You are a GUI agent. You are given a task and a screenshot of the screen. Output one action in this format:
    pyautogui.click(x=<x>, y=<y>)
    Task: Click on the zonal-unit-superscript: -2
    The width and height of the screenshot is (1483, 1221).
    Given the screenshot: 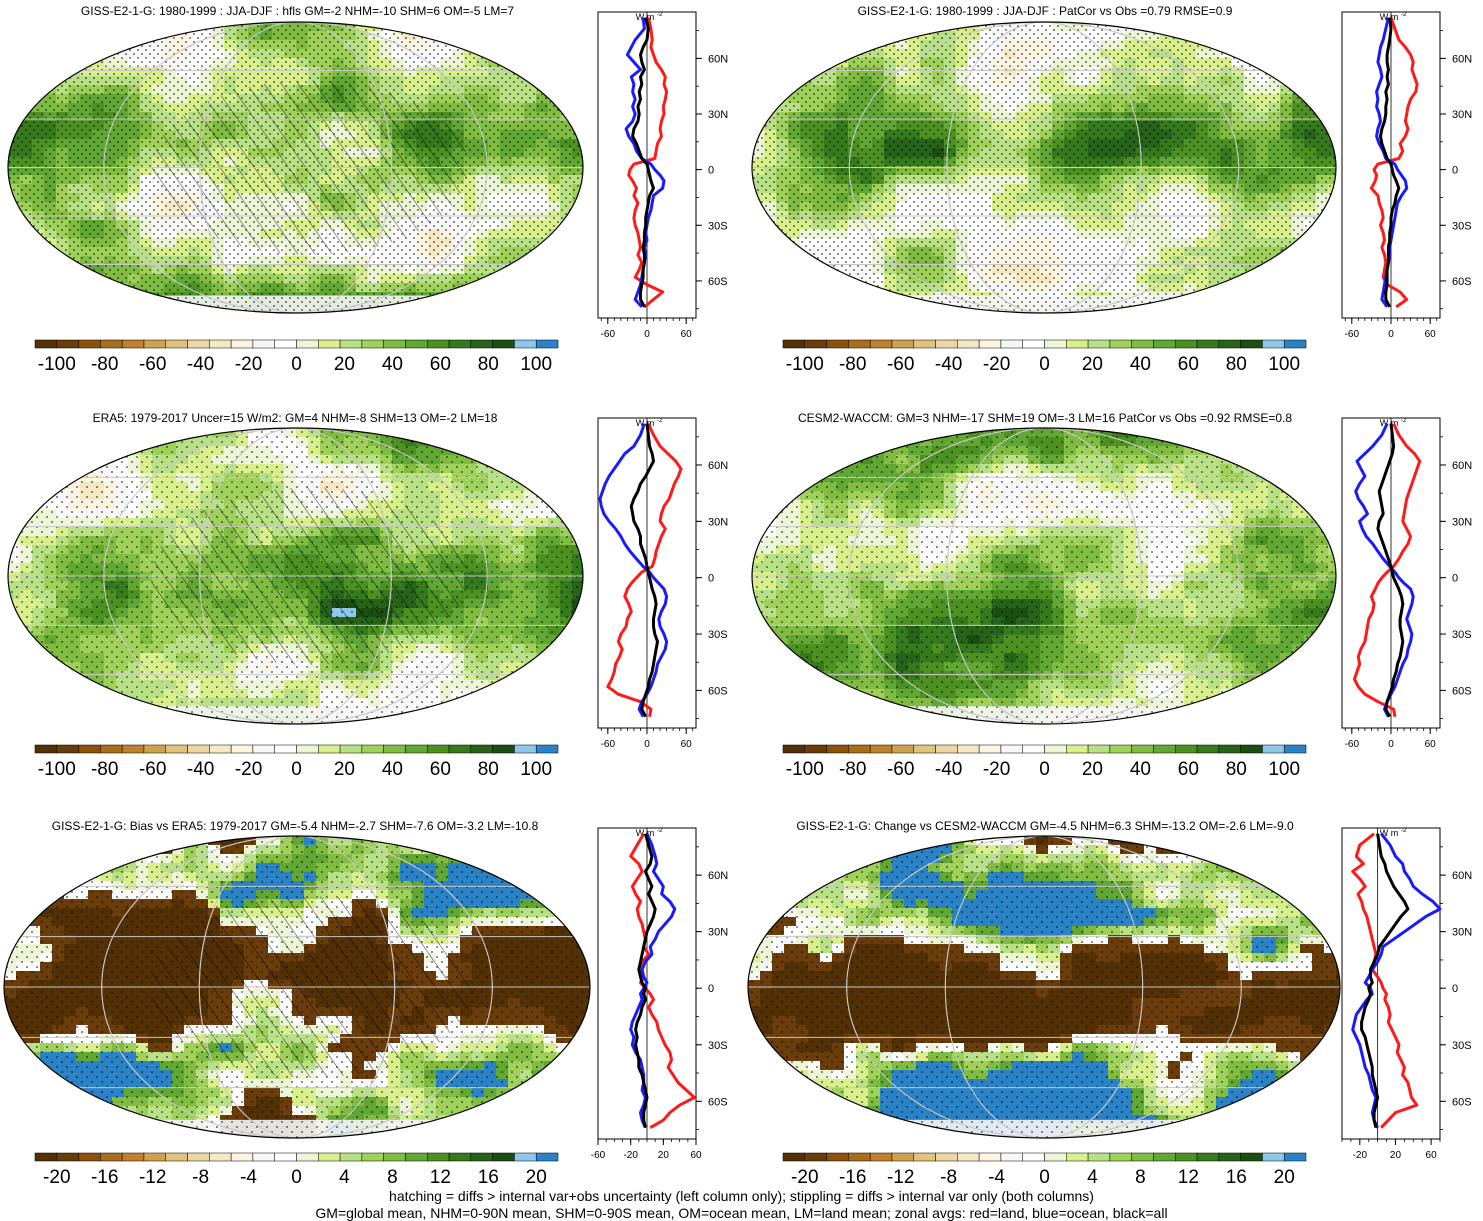 What is the action you would take?
    pyautogui.click(x=1404, y=421)
    